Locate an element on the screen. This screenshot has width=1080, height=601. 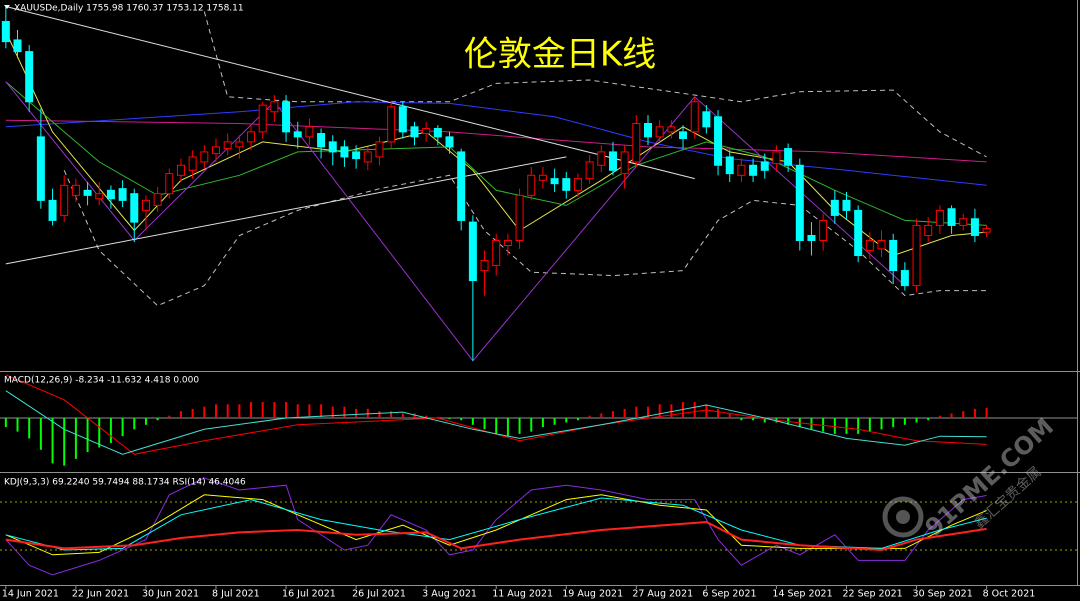
x-tick-label: 11 Aug 2021 is located at coordinates (522, 594).